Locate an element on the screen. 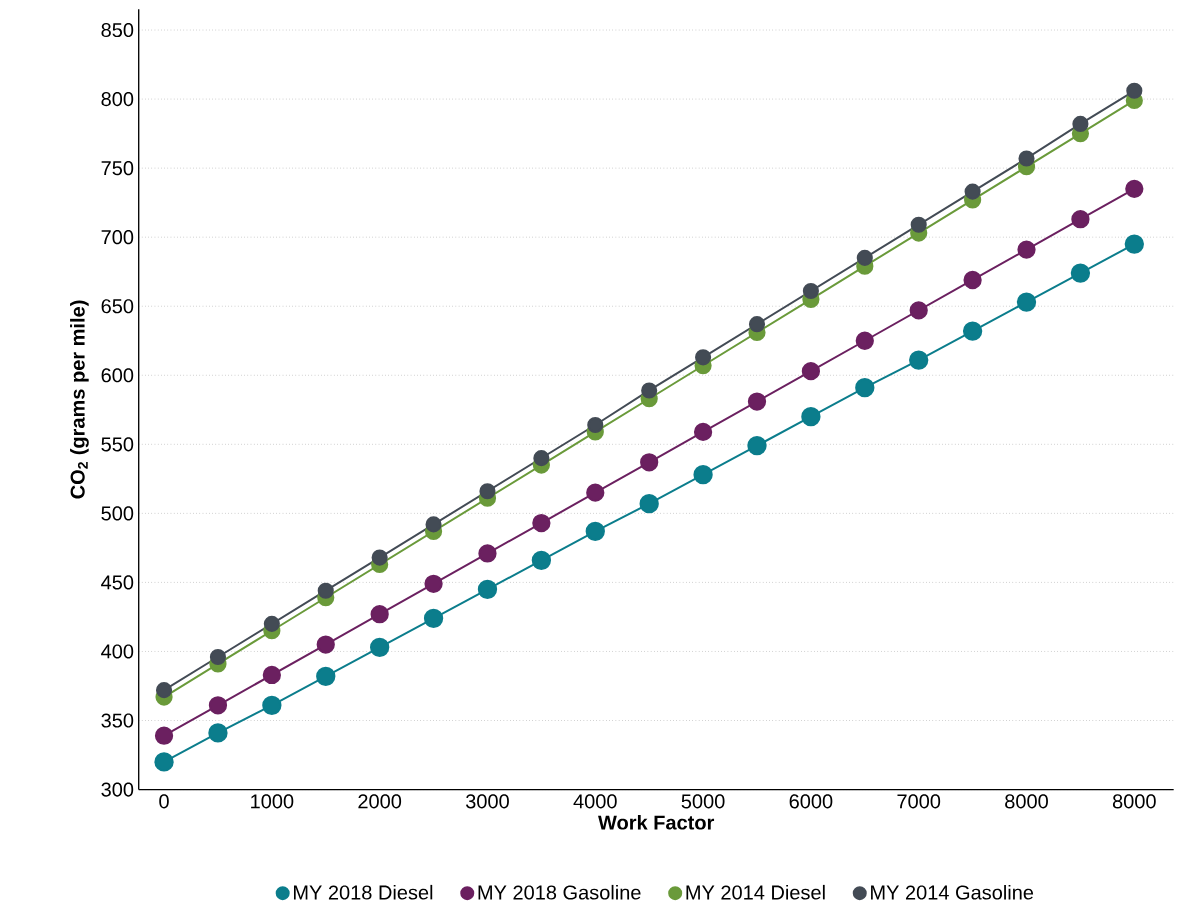 This screenshot has width=1179, height=907. y-tick-label: 350 is located at coordinates (117, 720).